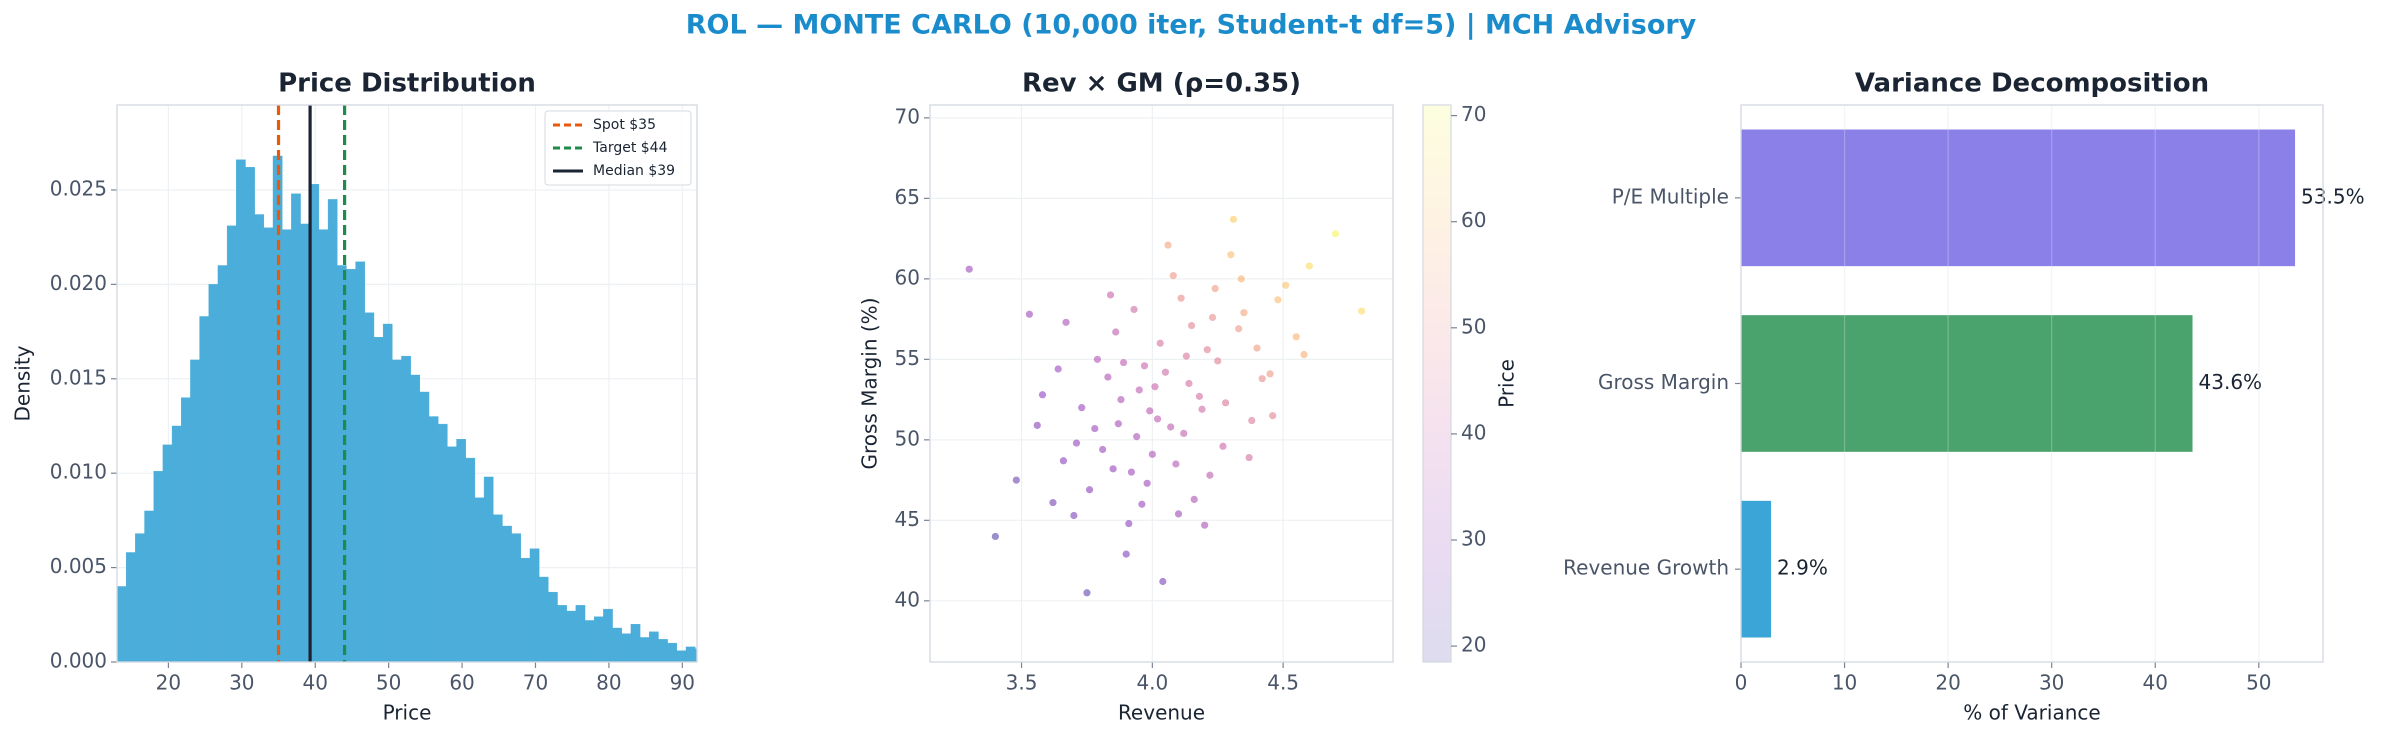 Image resolution: width=2382 pixels, height=742 pixels. Describe the element at coordinates (388, 683) in the screenshot. I see `x-tick-label: 50` at that location.